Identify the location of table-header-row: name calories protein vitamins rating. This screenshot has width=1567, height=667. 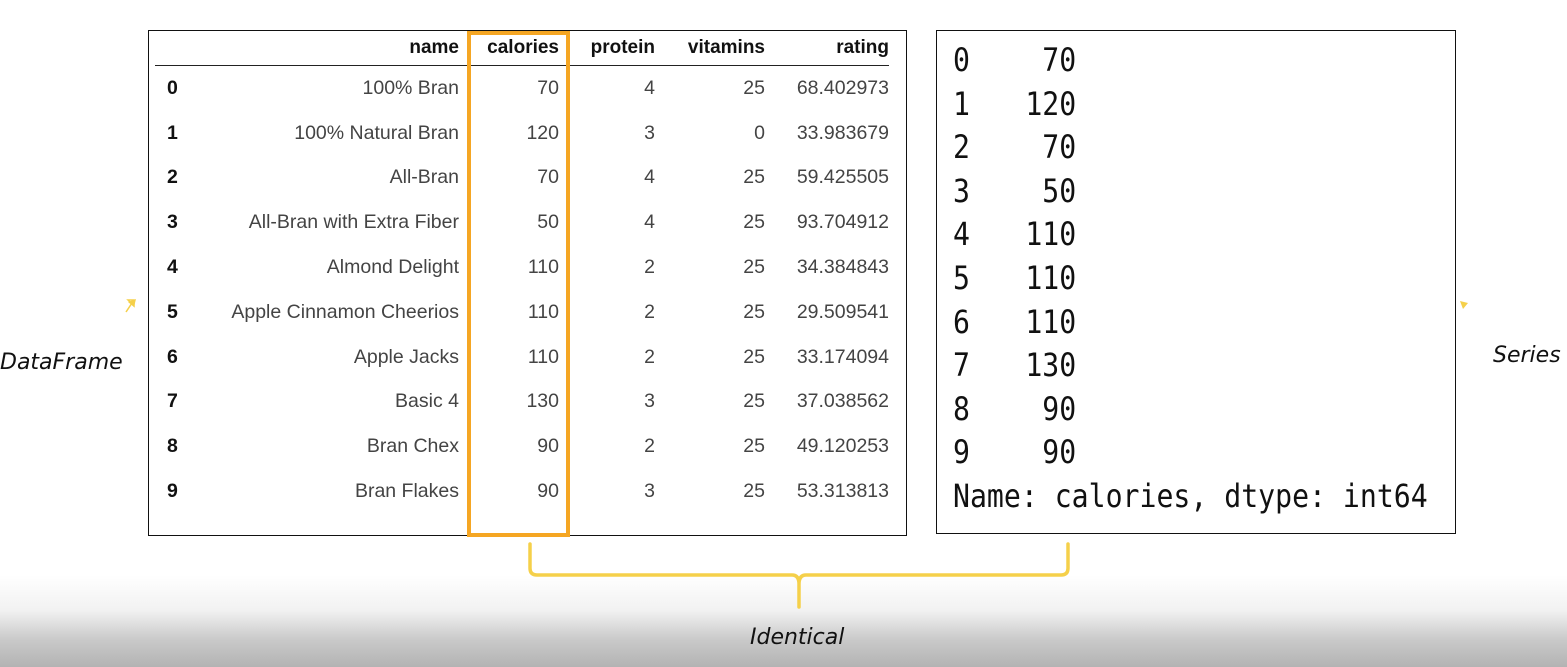
(522, 48).